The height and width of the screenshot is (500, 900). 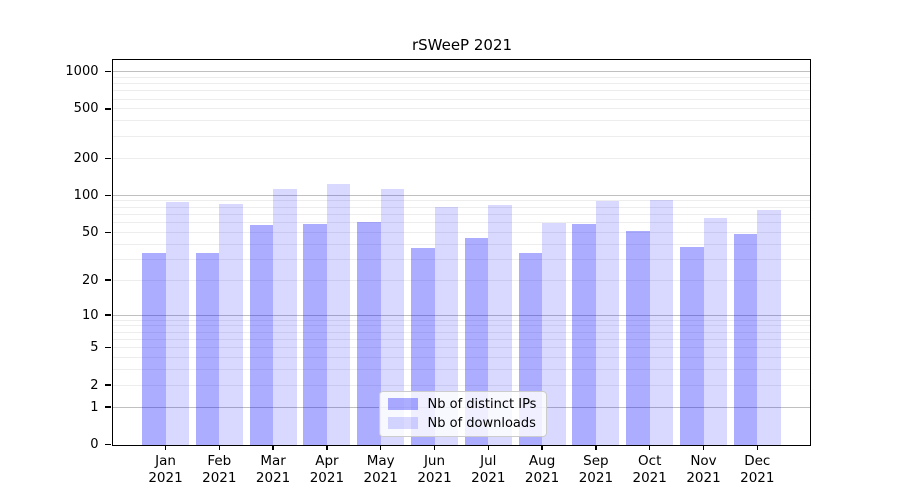 What do you see at coordinates (584, 334) in the screenshot?
I see `bar-distinct-ips-sep` at bounding box center [584, 334].